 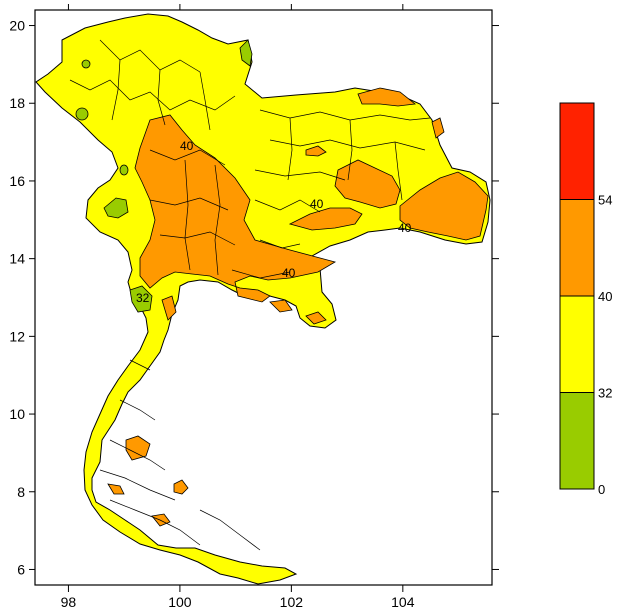 I want to click on contour-labels: 40 40 40 40 32, so click(x=274, y=222).